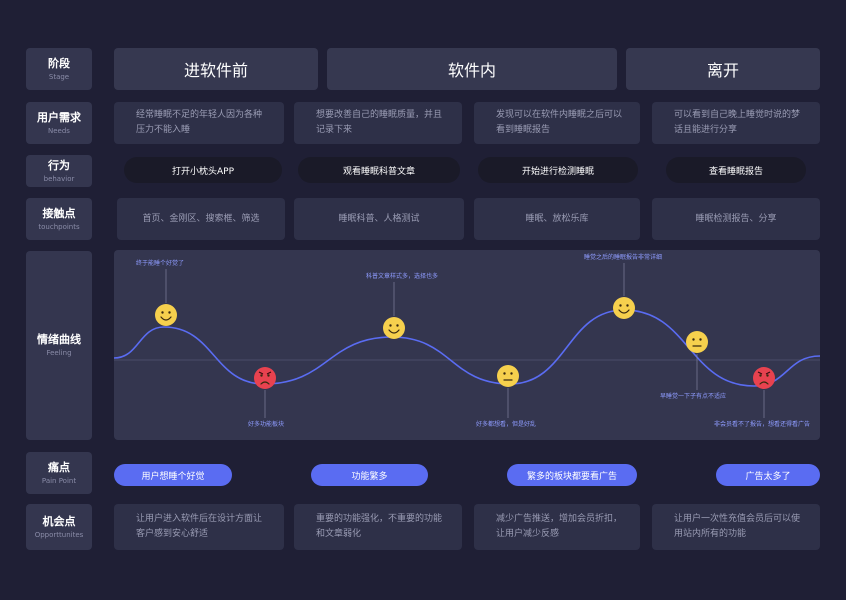 The width and height of the screenshot is (846, 600). Describe the element at coordinates (736, 219) in the screenshot. I see `touchpoint-cell: 睡眠检测报告、分享` at that location.